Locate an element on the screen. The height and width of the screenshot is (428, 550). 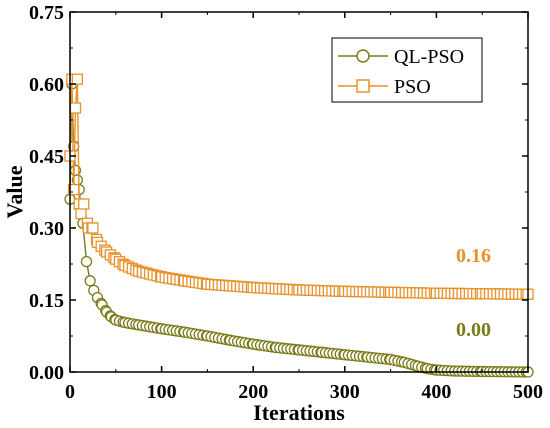
y-tick-label: 0.30 is located at coordinates (46, 229).